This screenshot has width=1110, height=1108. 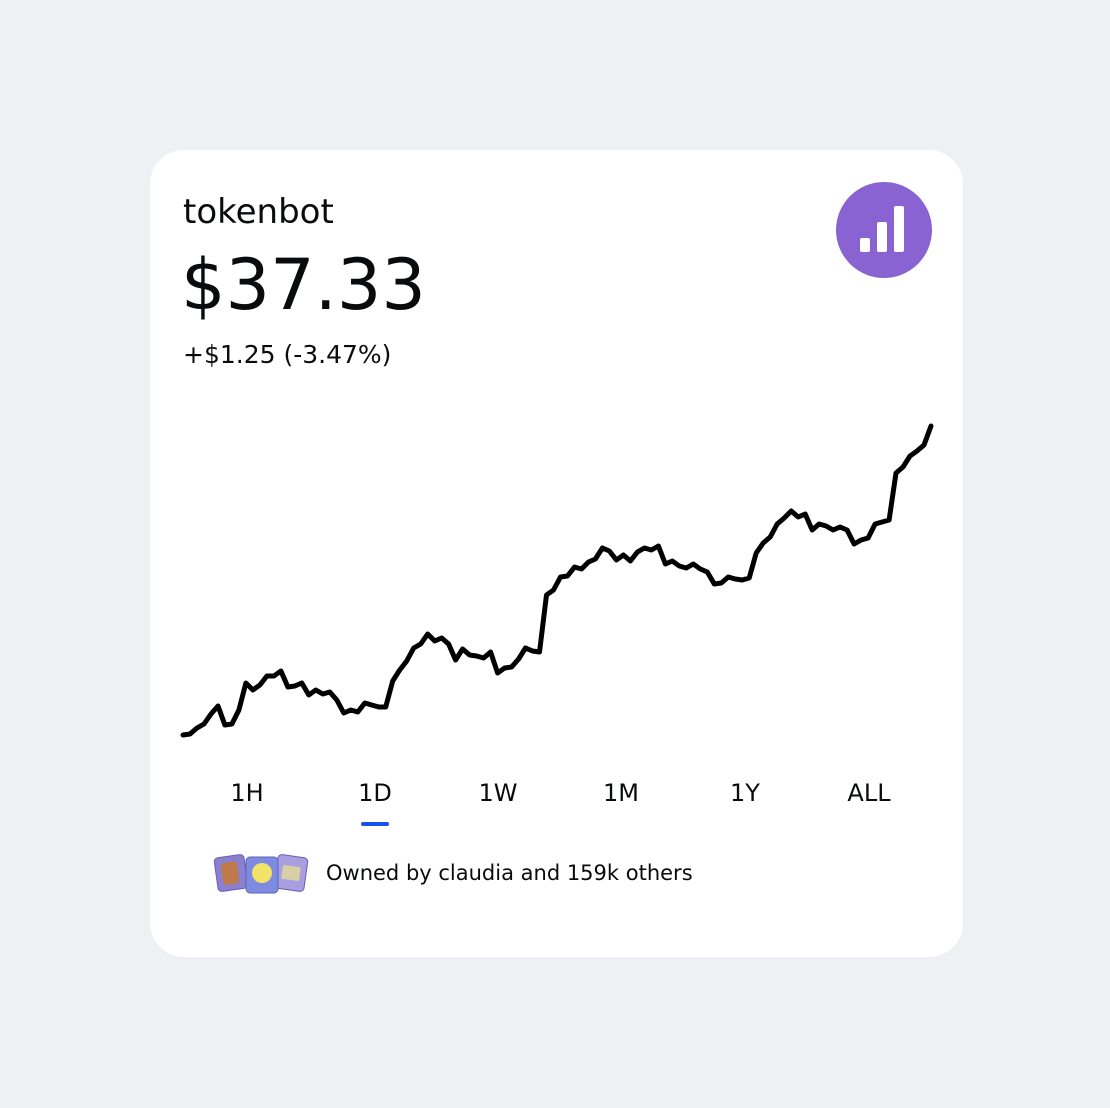 I want to click on time-tab: 1W, so click(x=498, y=793).